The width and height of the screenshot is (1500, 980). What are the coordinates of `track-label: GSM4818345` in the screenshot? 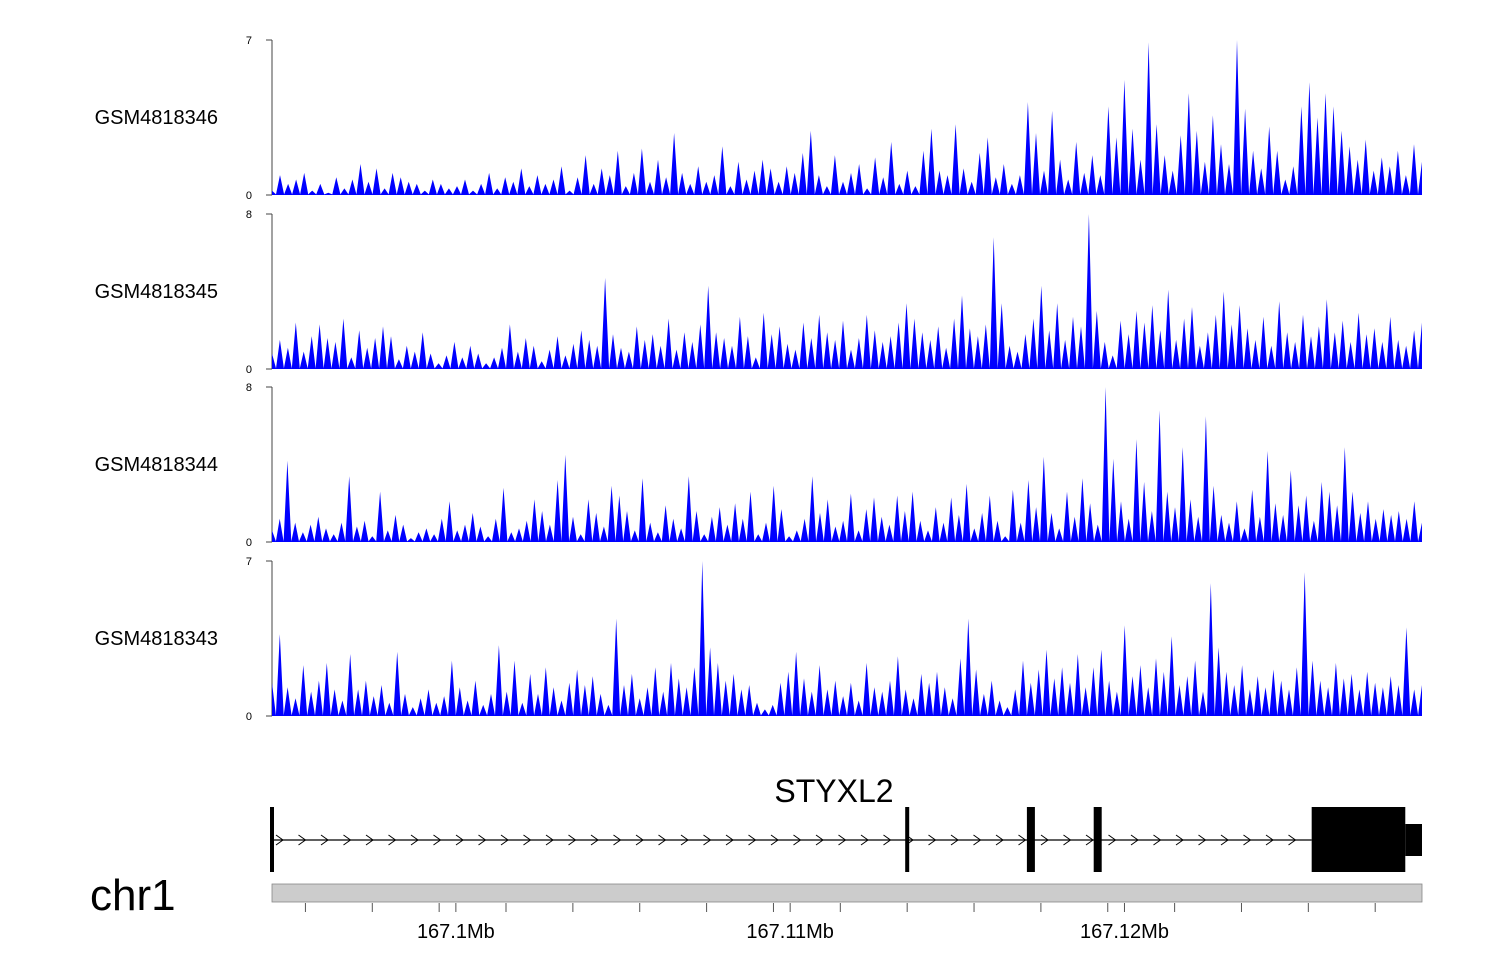 It's located at (156, 292).